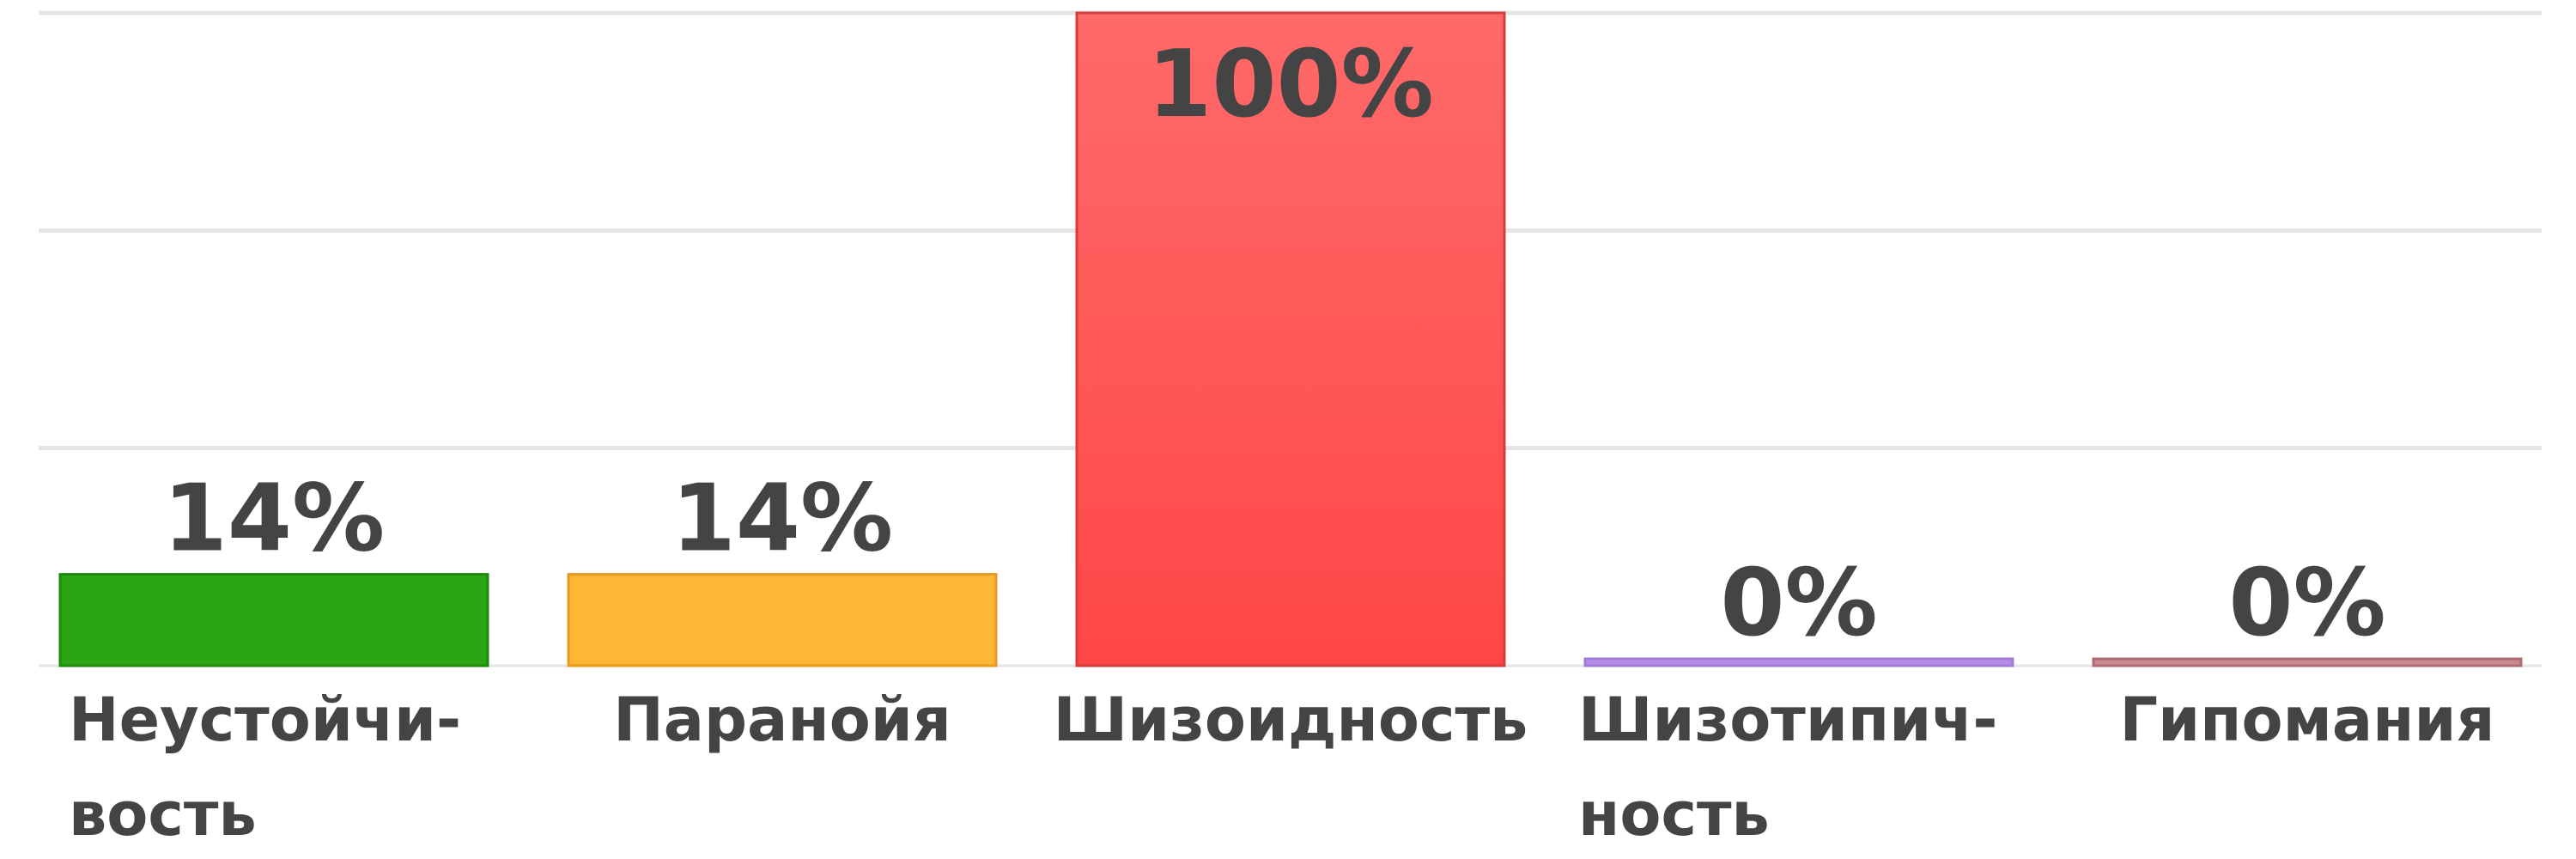 This screenshot has height=859, width=2576. What do you see at coordinates (265, 720) in the screenshot?
I see `category-label-0-0: Неустойчи-` at bounding box center [265, 720].